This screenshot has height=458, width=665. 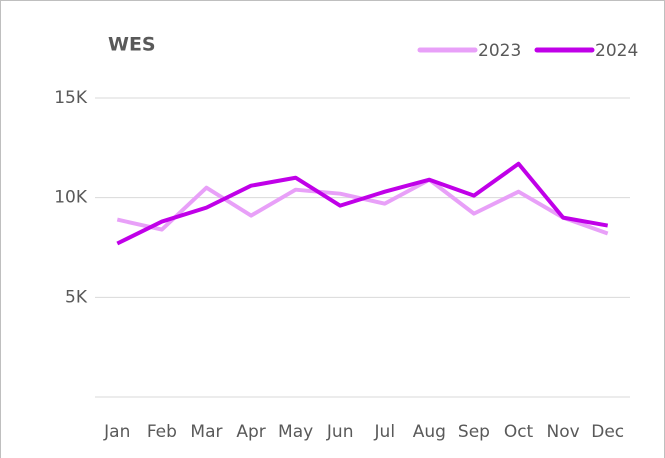 What do you see at coordinates (162, 432) in the screenshot?
I see `x-tick-label: Feb` at bounding box center [162, 432].